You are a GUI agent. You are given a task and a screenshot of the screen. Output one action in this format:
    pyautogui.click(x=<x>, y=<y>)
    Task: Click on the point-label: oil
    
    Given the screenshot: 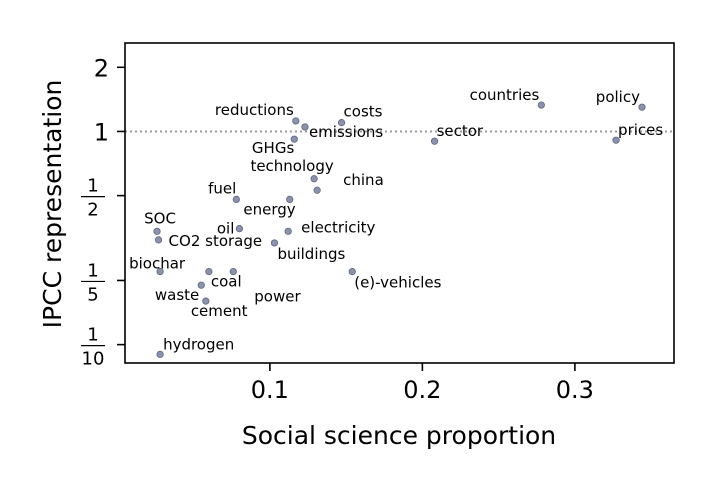 What is the action you would take?
    pyautogui.click(x=226, y=229)
    